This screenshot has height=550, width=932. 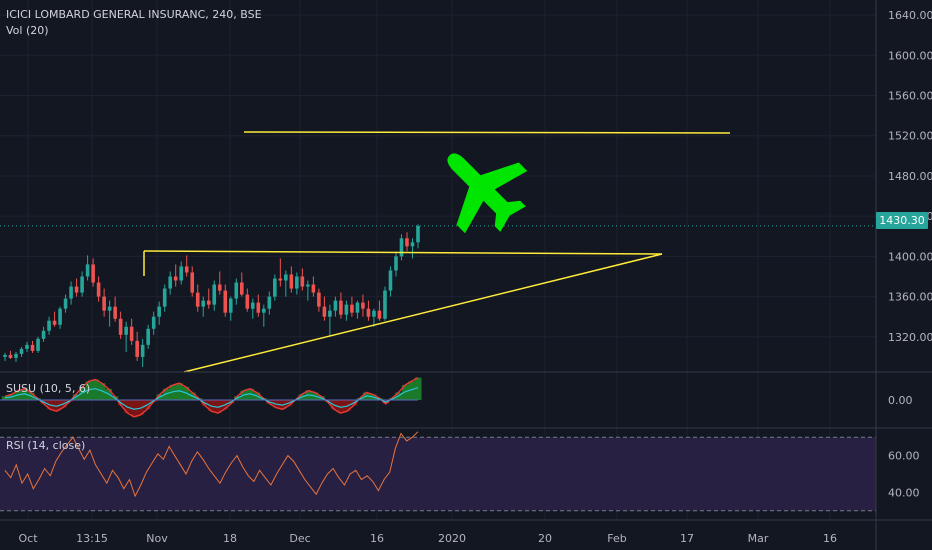 I want to click on susu-indicator, so click(x=211, y=397).